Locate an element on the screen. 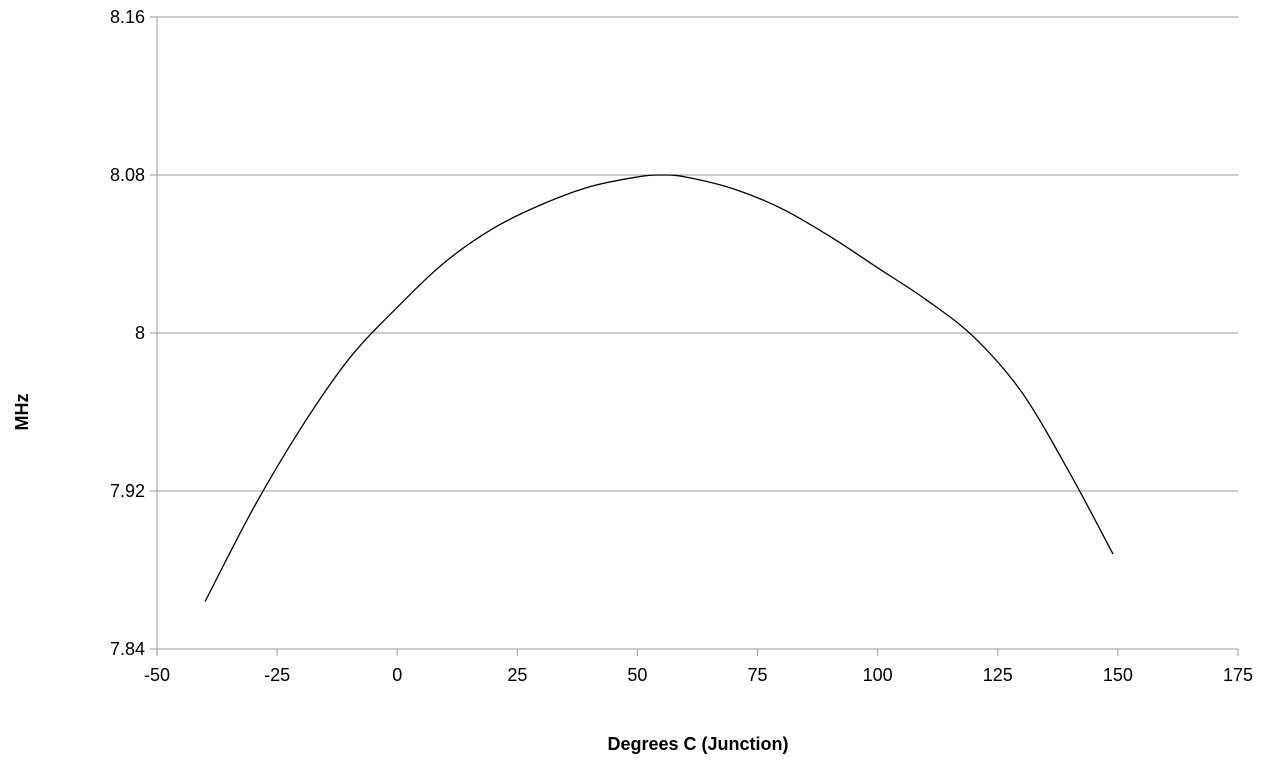 Image resolution: width=1268 pixels, height=761 pixels. x-tick-label: -25 is located at coordinates (277, 675).